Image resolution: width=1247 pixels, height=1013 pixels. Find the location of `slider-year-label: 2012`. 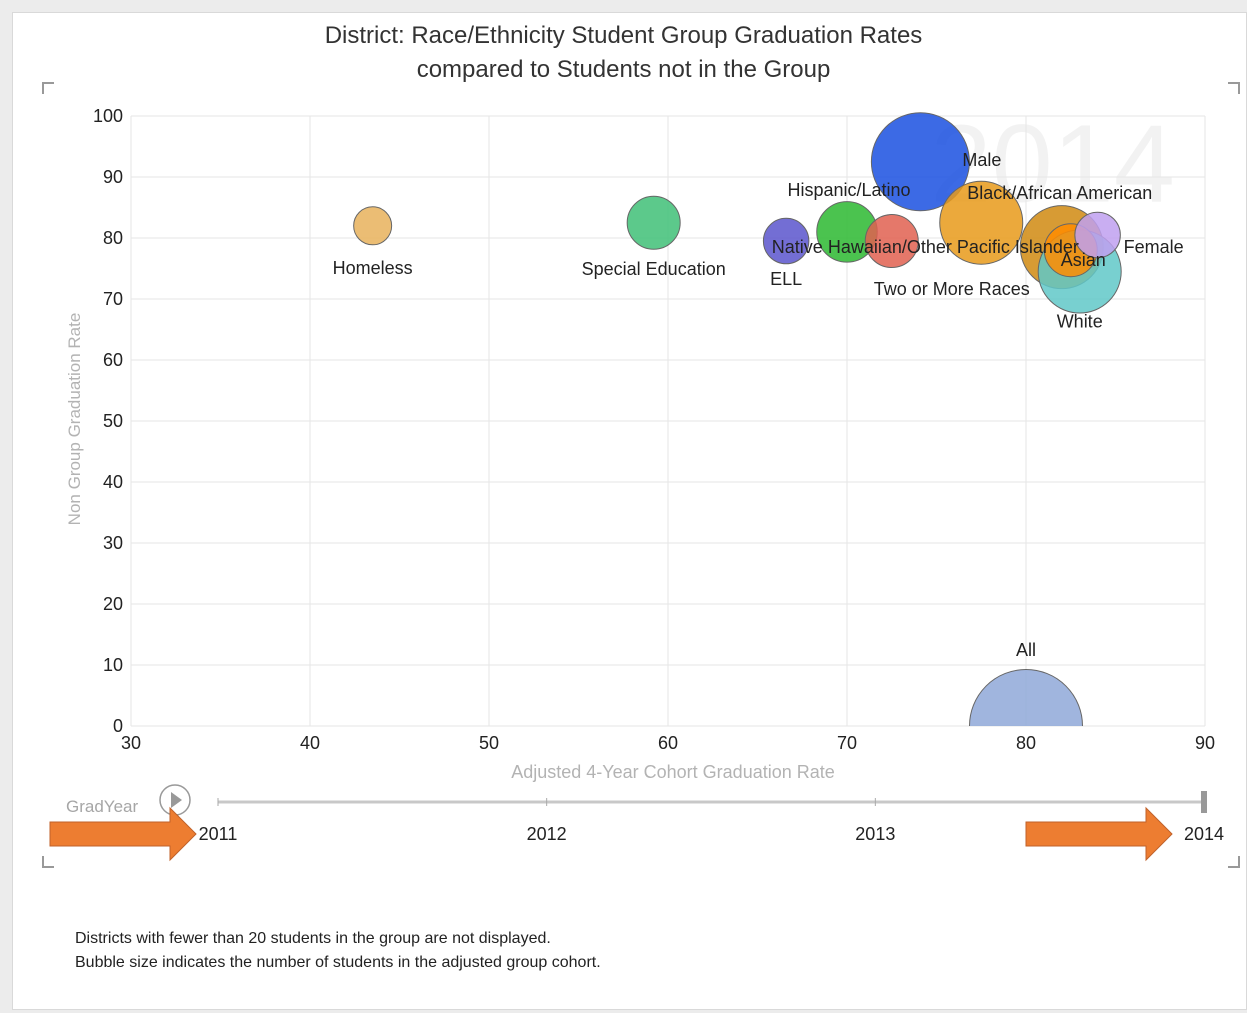

slider-year-label: 2012 is located at coordinates (547, 834).